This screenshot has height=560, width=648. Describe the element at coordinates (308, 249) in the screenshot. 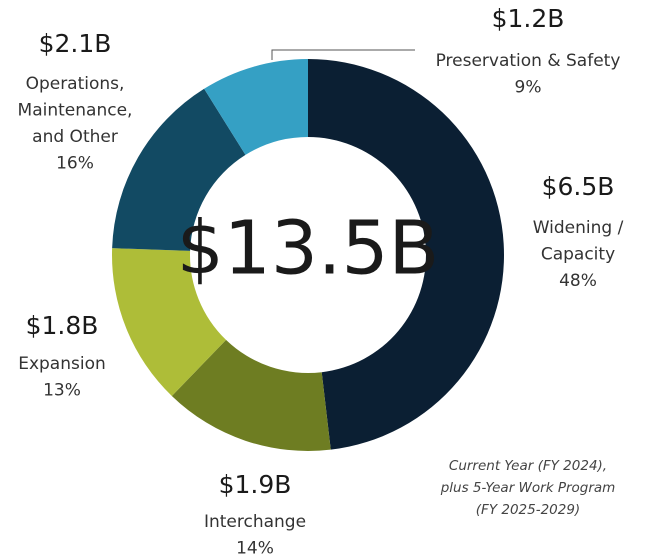

I see `center-label: $13.5B` at that location.